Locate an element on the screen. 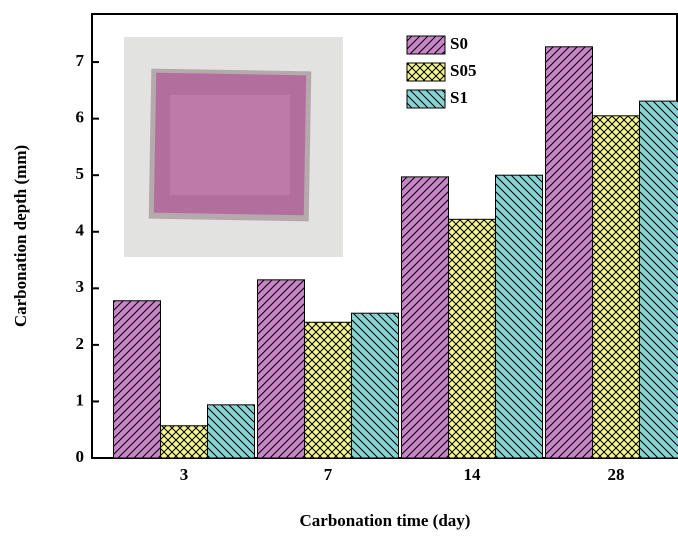 The height and width of the screenshot is (536, 678). y-tick-label: 4 is located at coordinates (80, 230).